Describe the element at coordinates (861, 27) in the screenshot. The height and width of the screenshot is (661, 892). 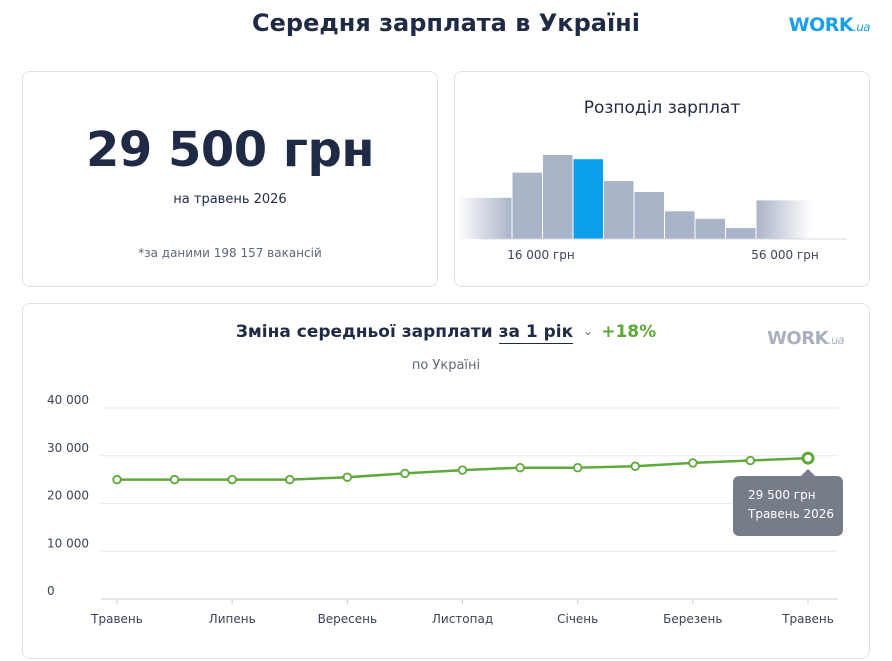
I see `logo-suffix: .ua` at that location.